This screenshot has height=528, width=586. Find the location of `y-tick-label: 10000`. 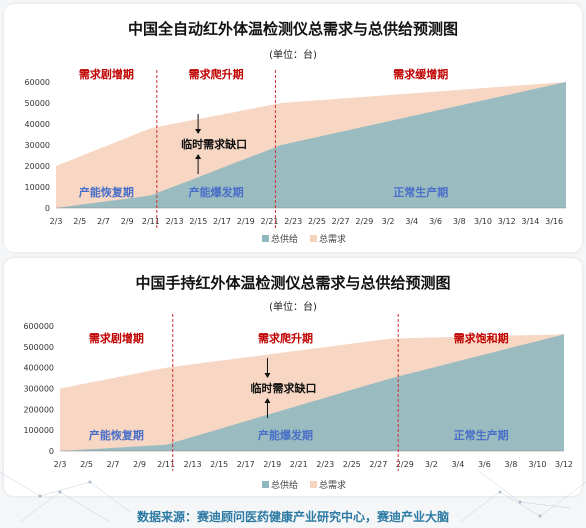

y-tick-label: 10000 is located at coordinates (37, 187).